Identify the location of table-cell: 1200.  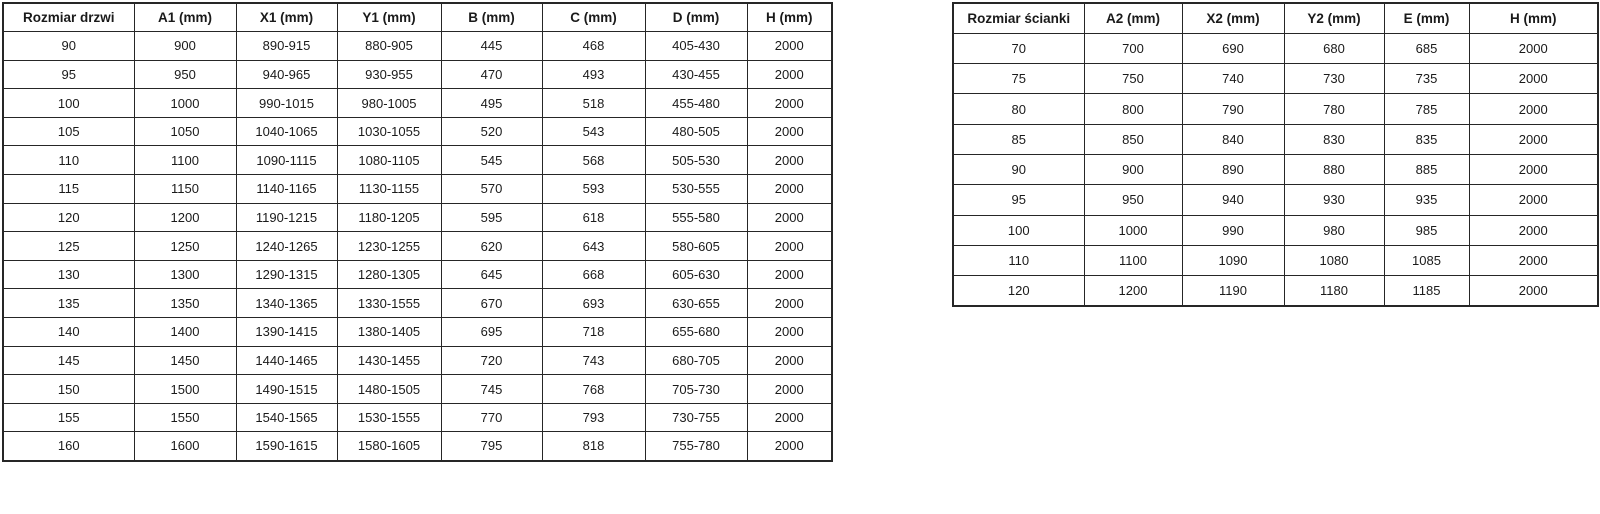
(1133, 291).